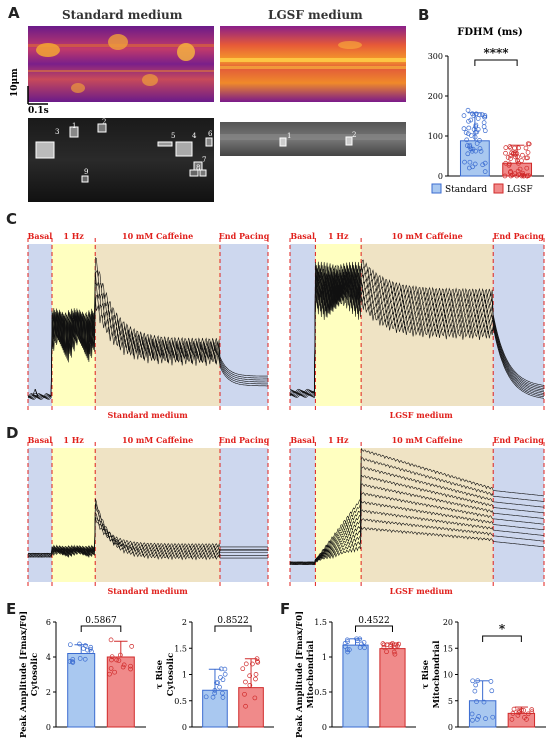  Describe the element at coordinates (374, 621) in the screenshot. I see `significance-label: 0.4522` at that location.